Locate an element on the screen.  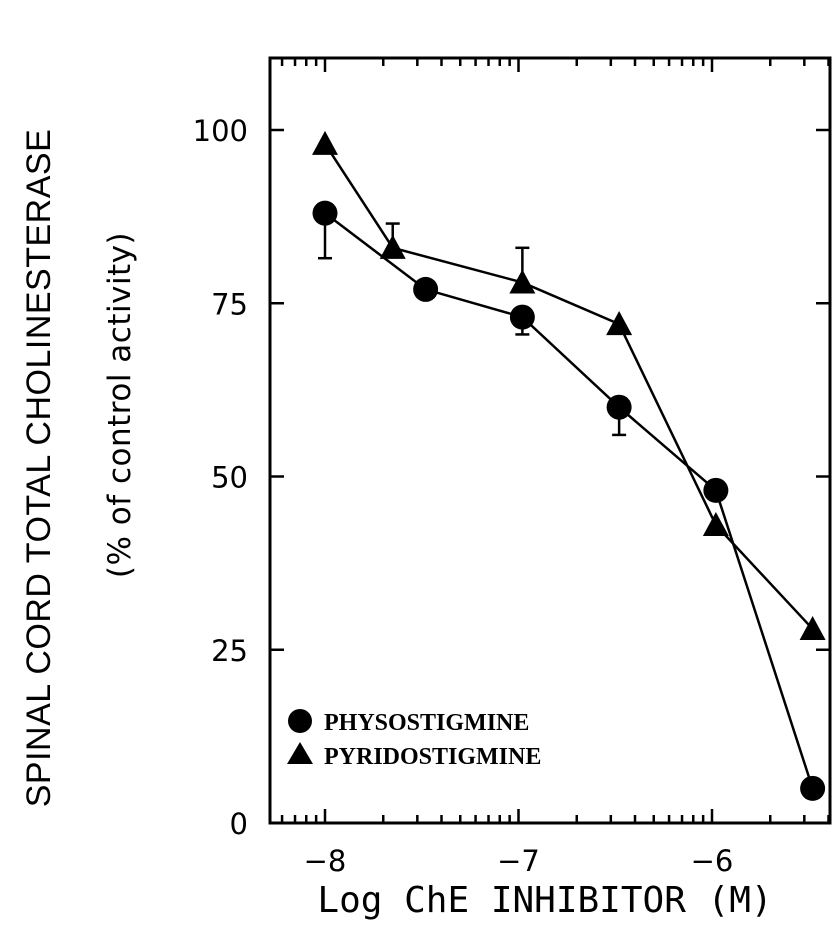
y-tick-label: 0 is located at coordinates (239, 824).